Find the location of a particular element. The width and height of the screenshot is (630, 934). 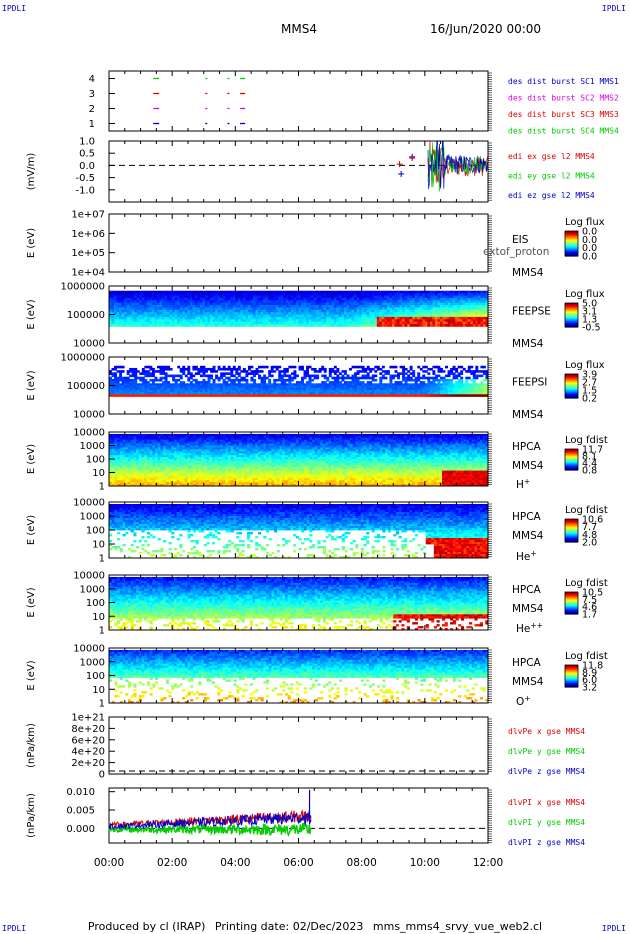

y-tick-label: 0.0 is located at coordinates (87, 166).